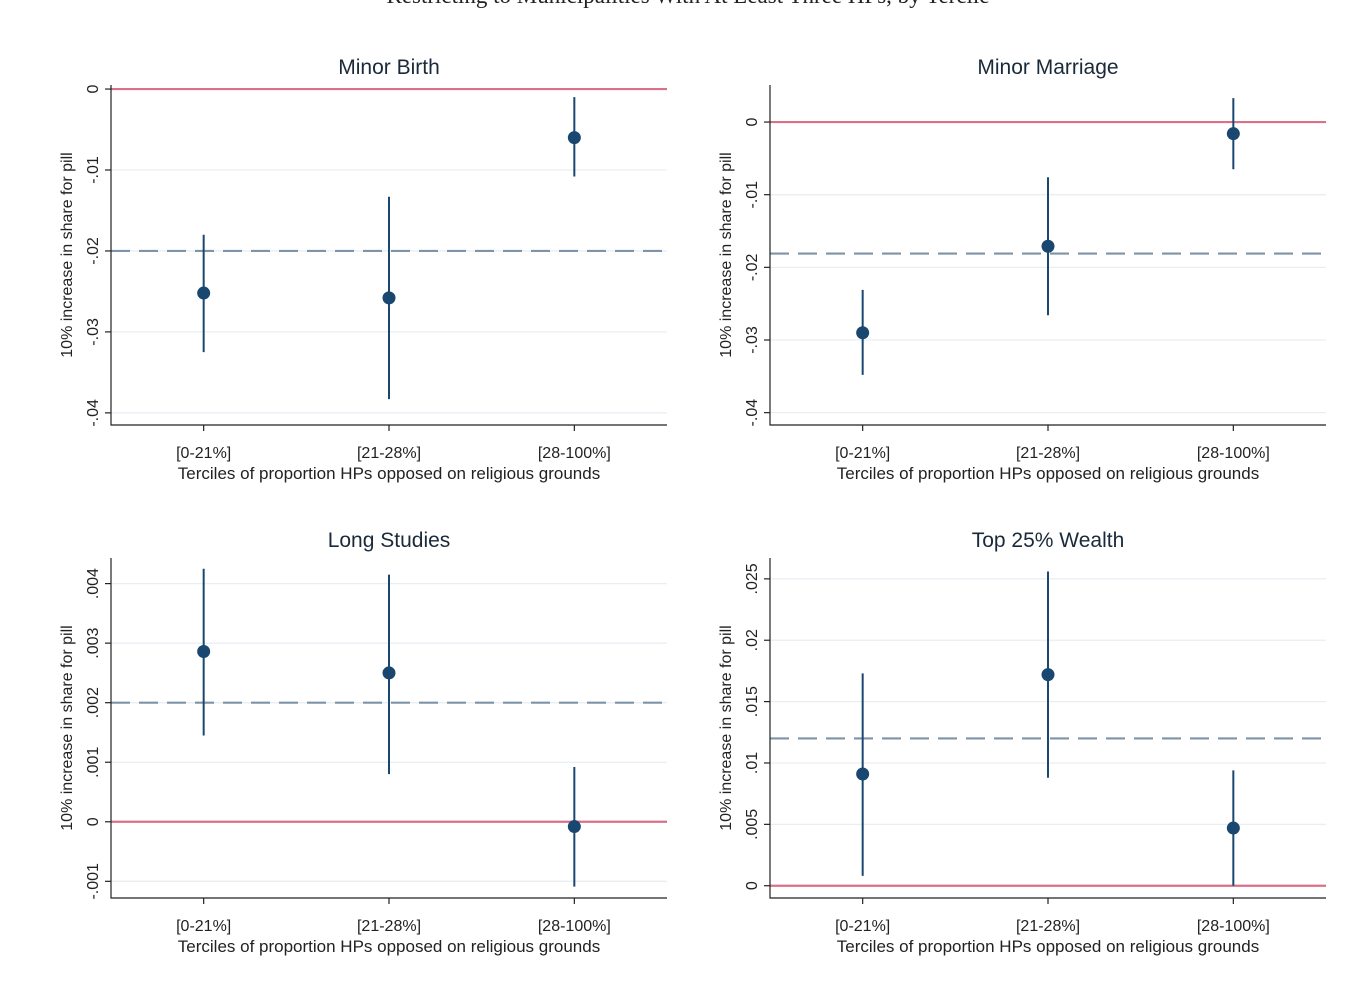  I want to click on y-tick-label: .002, so click(93, 702).